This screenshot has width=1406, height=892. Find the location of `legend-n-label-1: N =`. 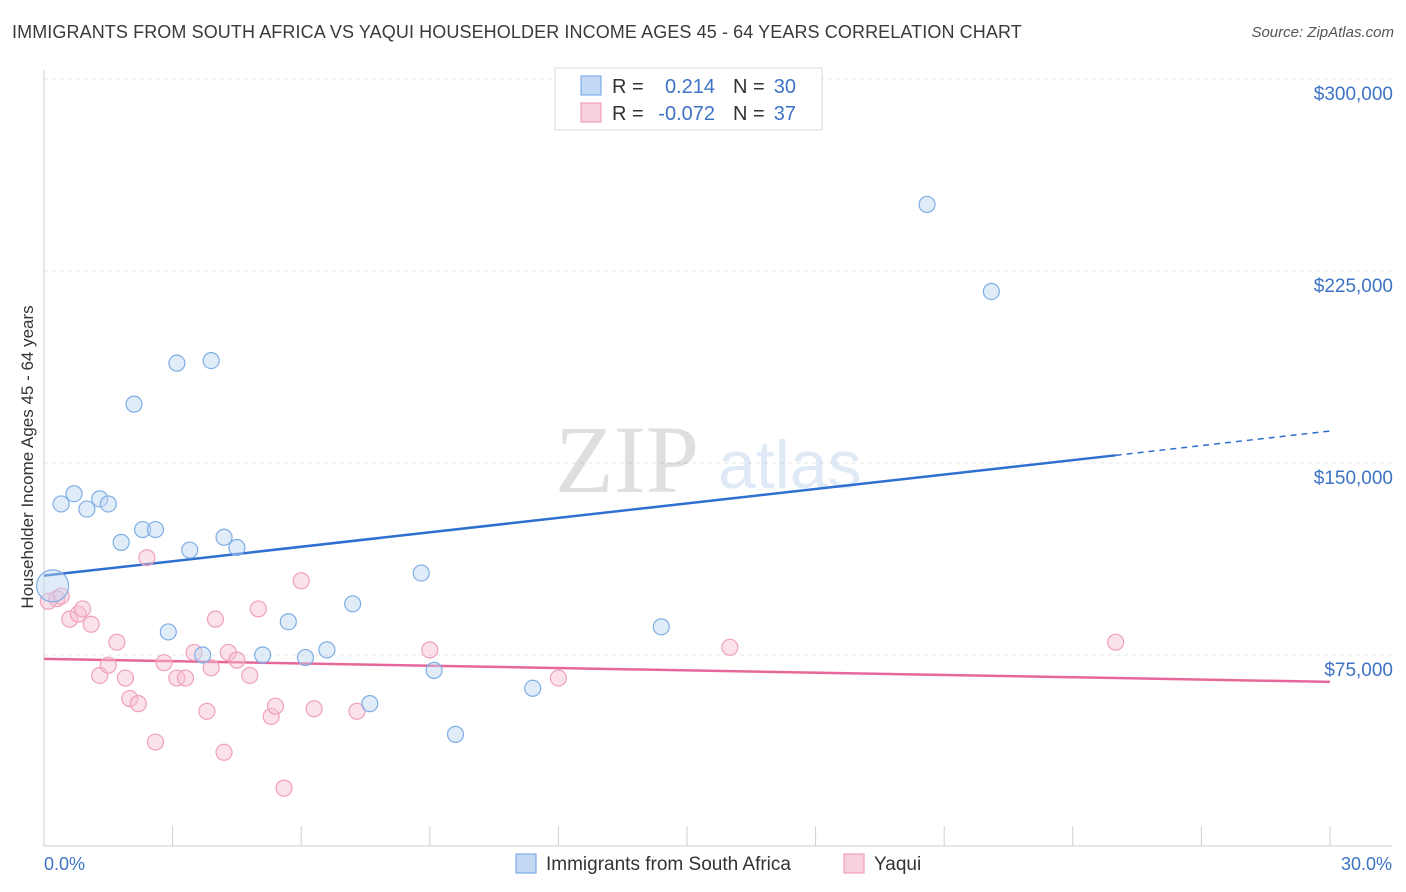

legend-n-label-1: N = is located at coordinates (749, 87).